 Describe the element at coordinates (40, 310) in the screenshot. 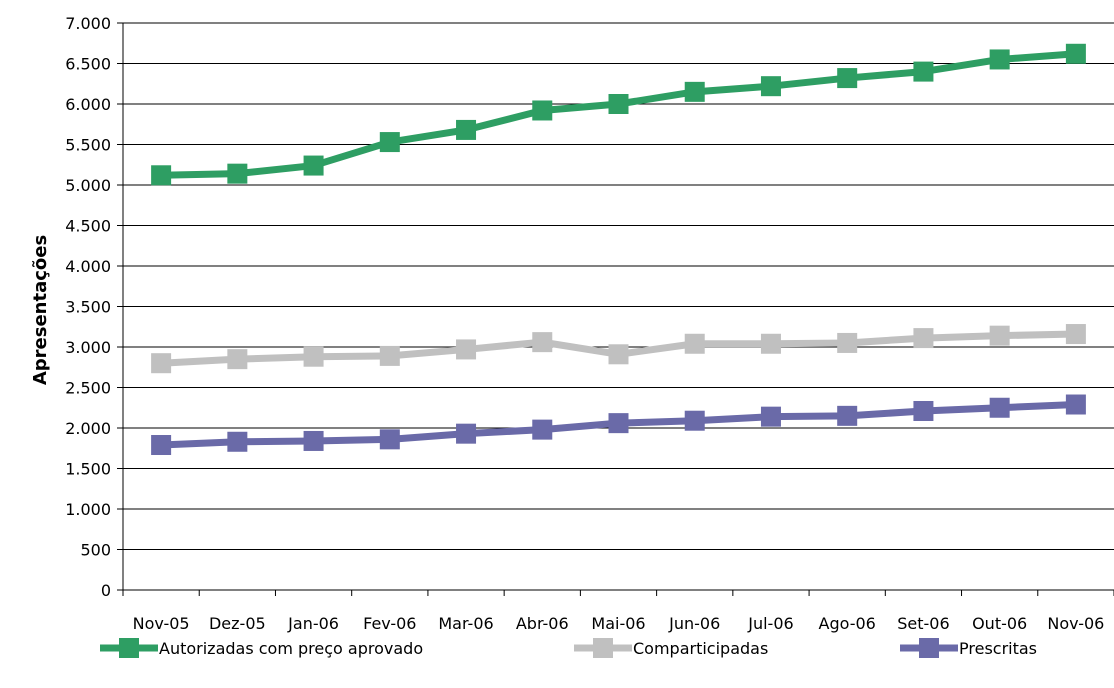

I see `y-axis-label: Apresentações` at that location.